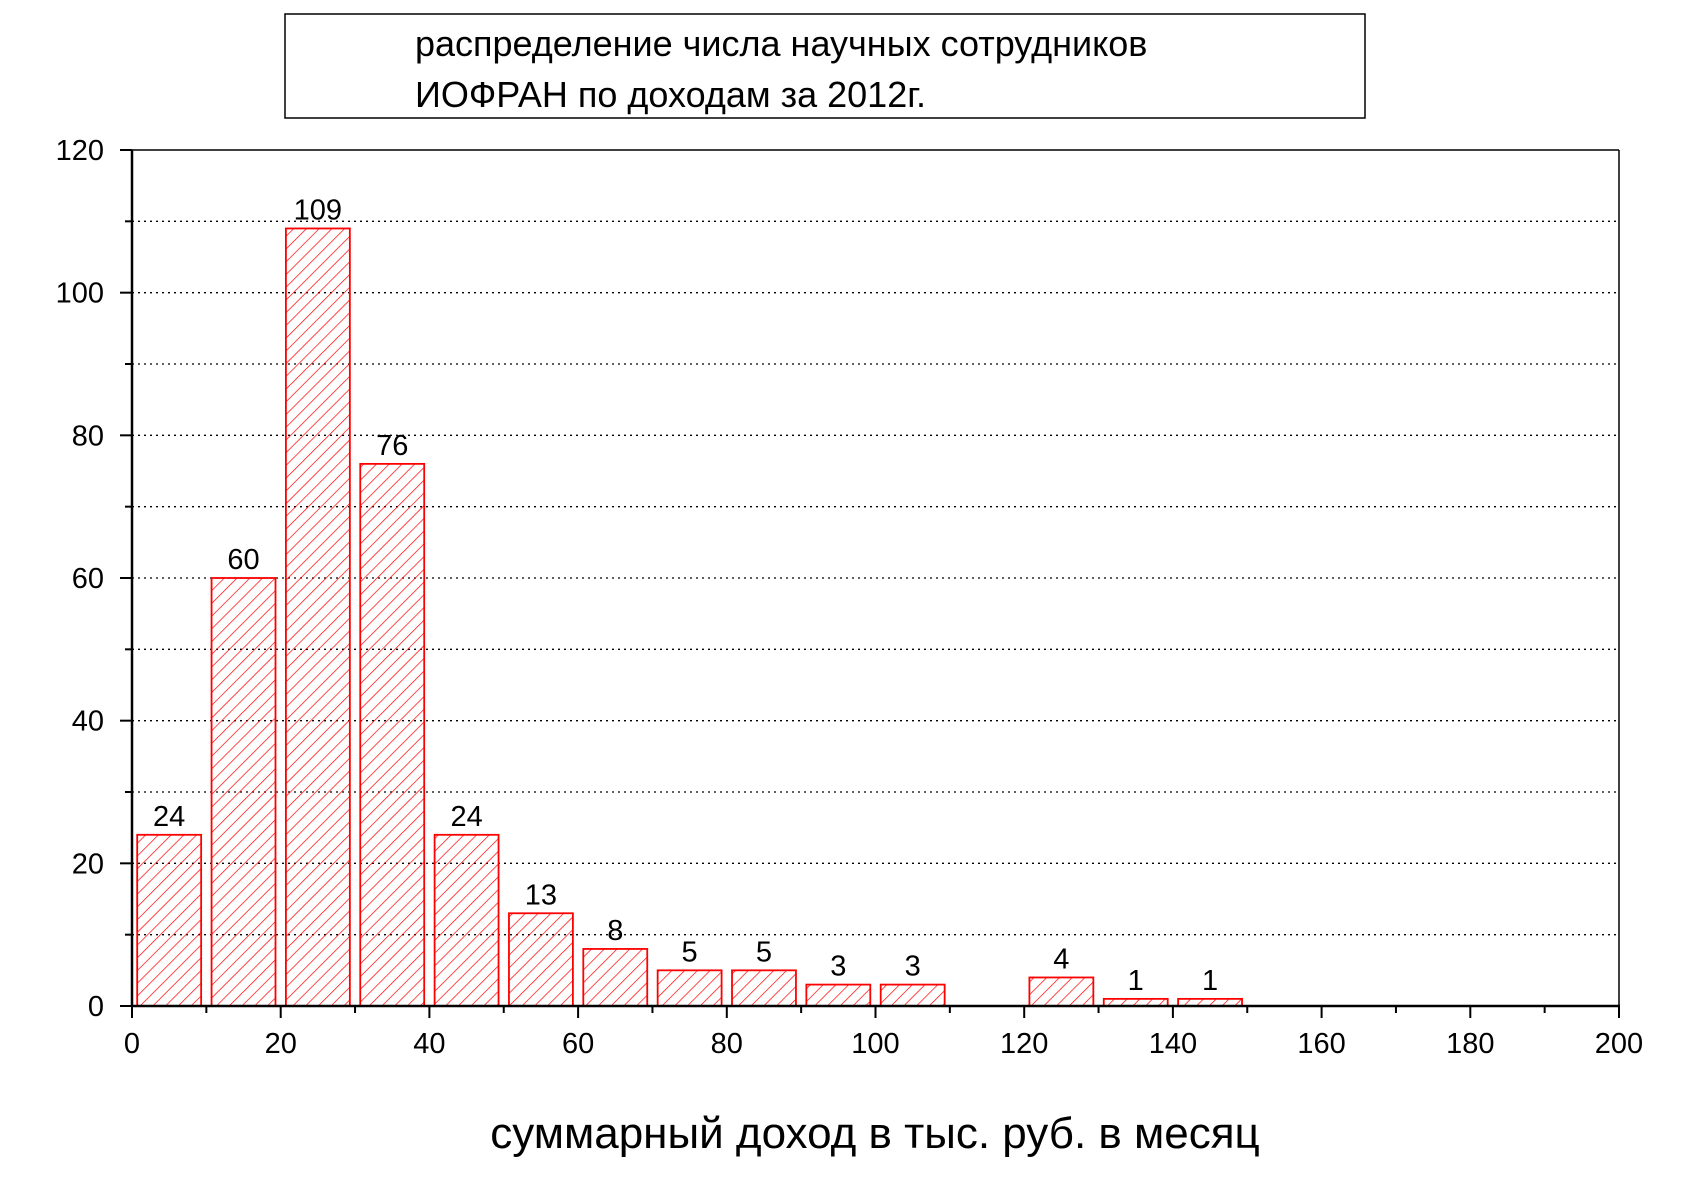 The image size is (1706, 1193). Describe the element at coordinates (88, 436) in the screenshot. I see `y-tick-label: 80` at that location.